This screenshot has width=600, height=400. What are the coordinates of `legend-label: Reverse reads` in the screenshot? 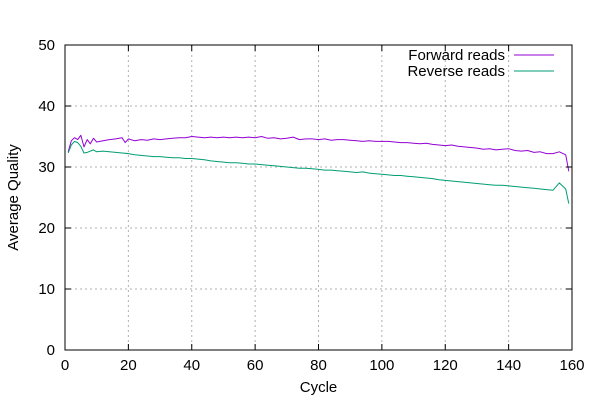 It's located at (456, 71).